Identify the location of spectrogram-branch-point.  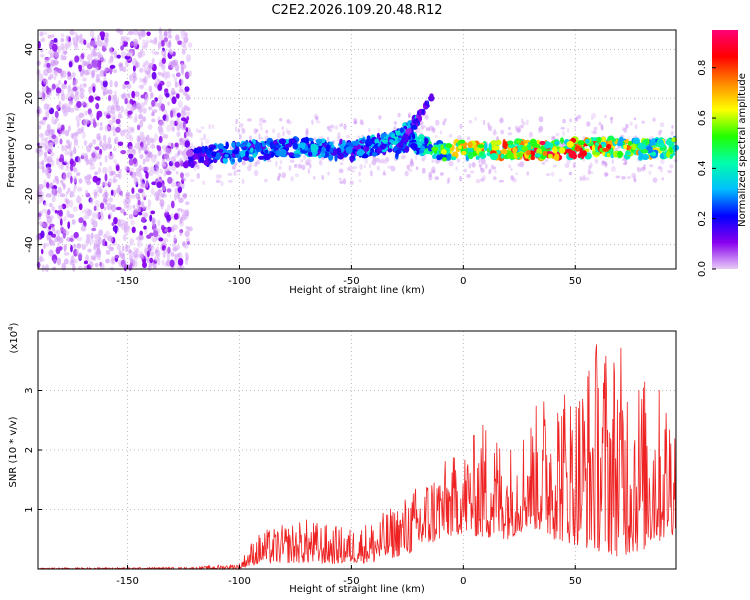
(408, 131).